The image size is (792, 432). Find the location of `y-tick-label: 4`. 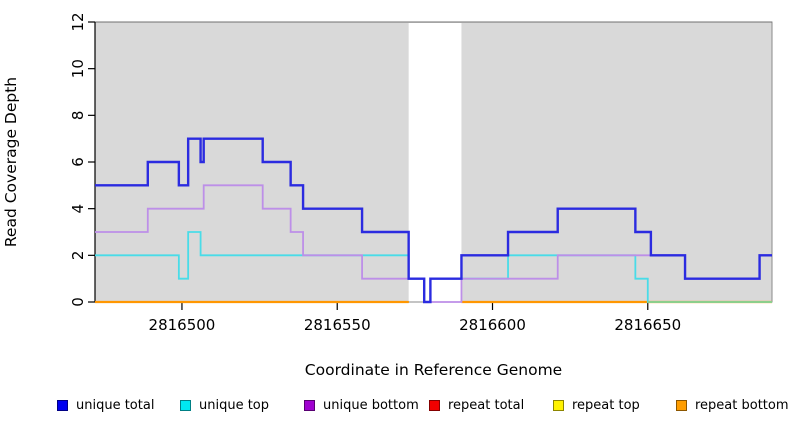

y-tick-label: 4 is located at coordinates (78, 209).